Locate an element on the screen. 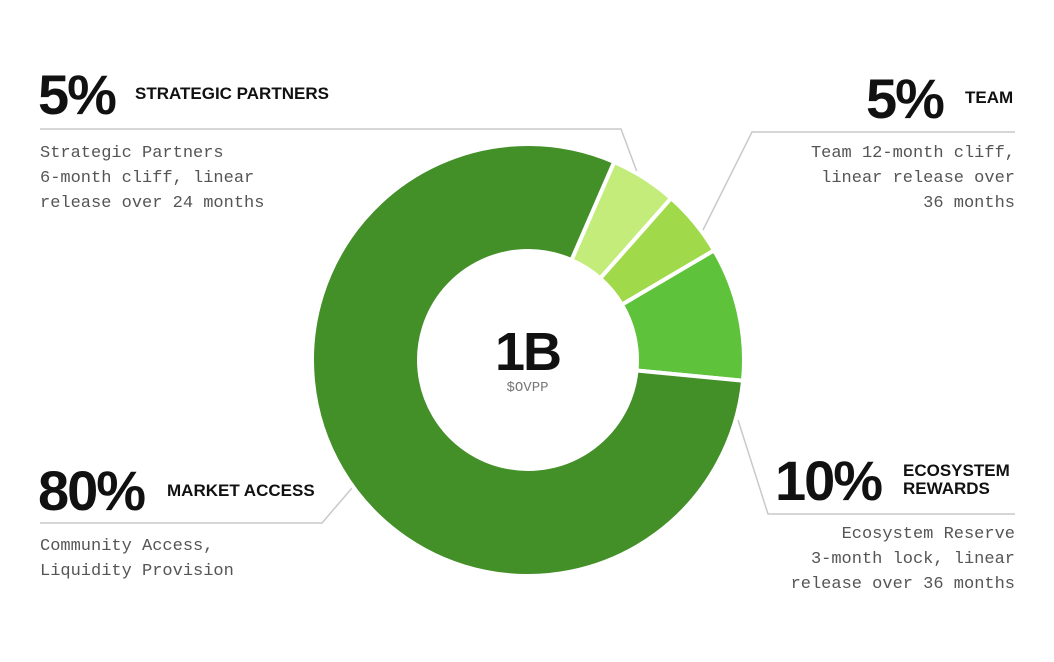  leader-line-team is located at coordinates (858, 182).